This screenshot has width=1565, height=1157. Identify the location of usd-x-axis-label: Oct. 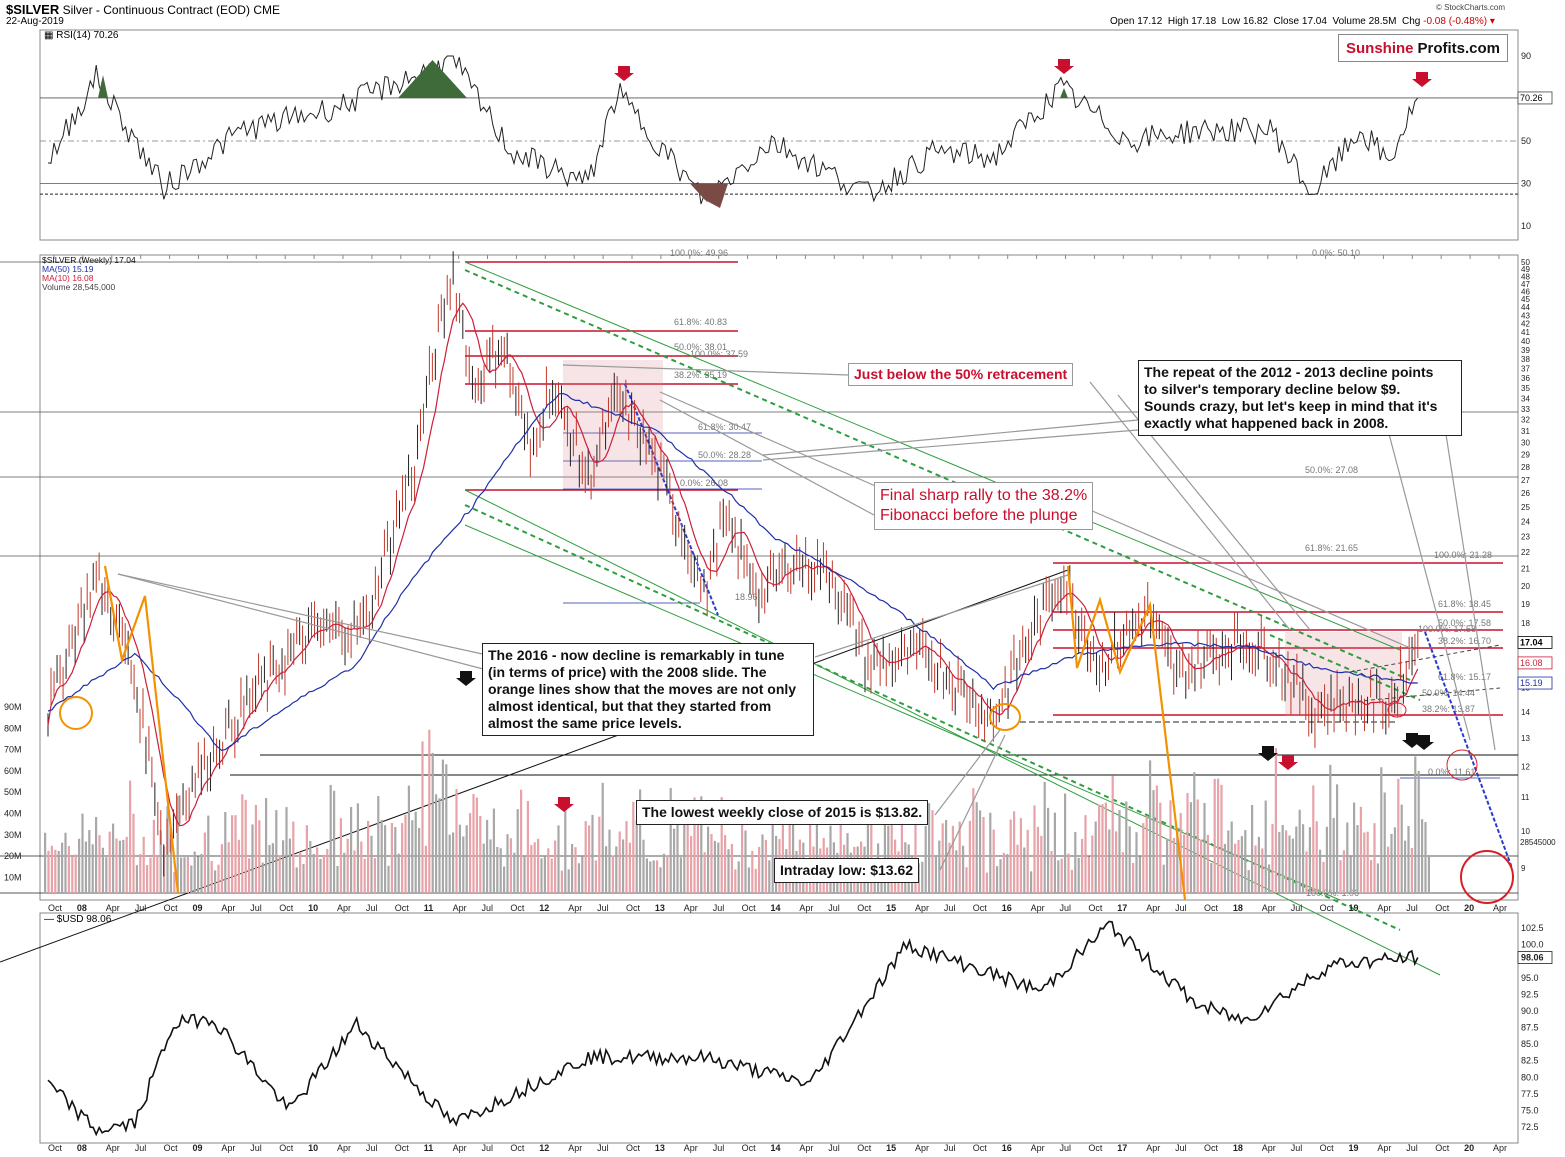
(749, 1148).